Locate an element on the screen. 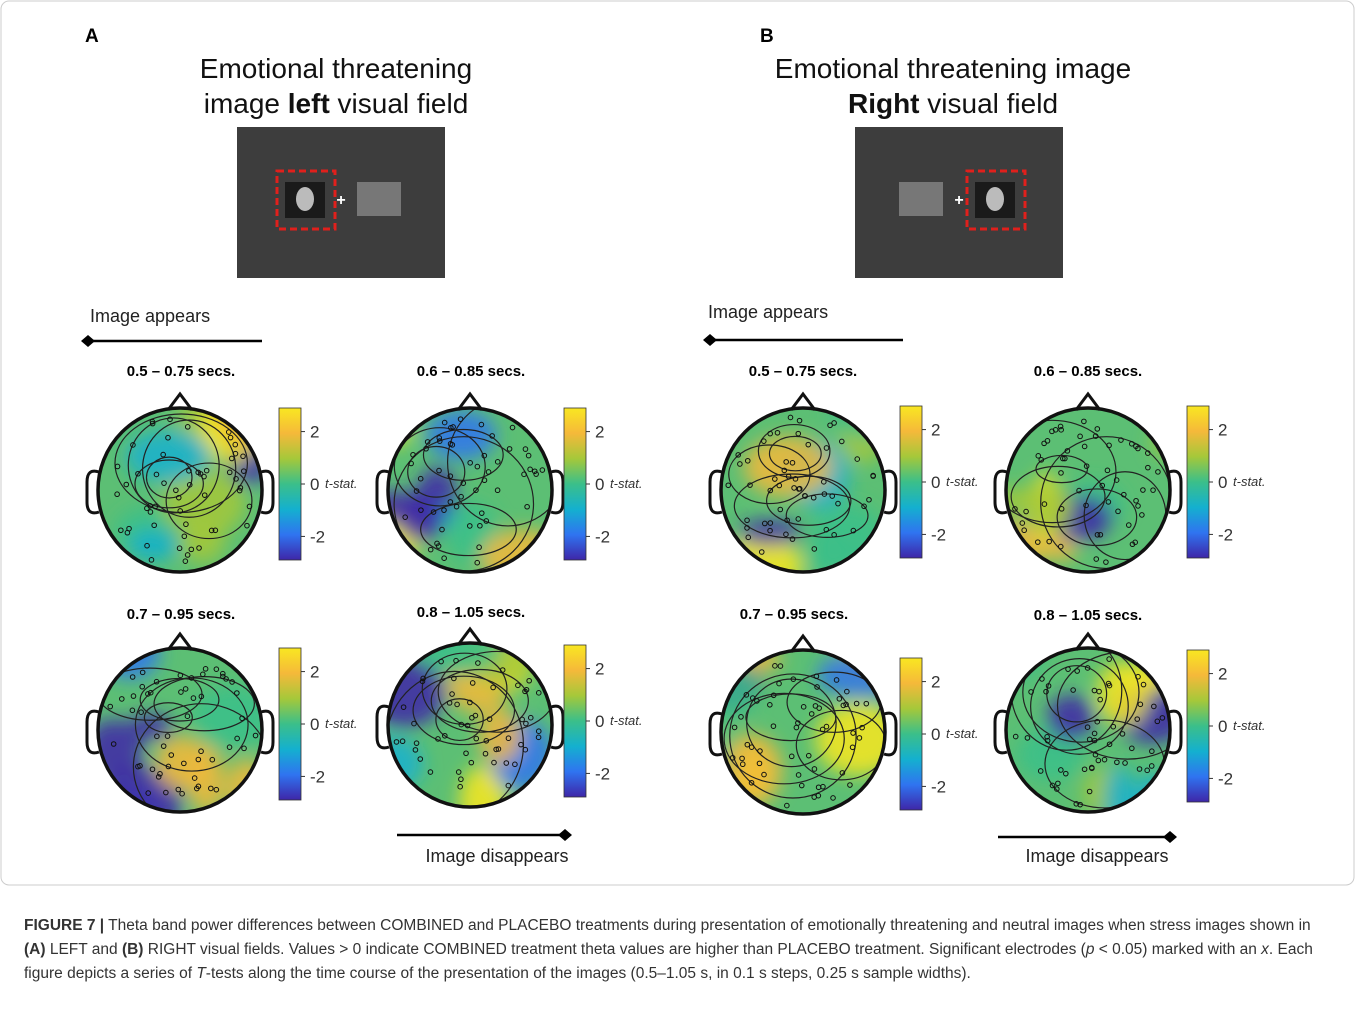 This screenshot has width=1355, height=1017. topomap-label: 0.8 – 1.05 secs. is located at coordinates (471, 612).